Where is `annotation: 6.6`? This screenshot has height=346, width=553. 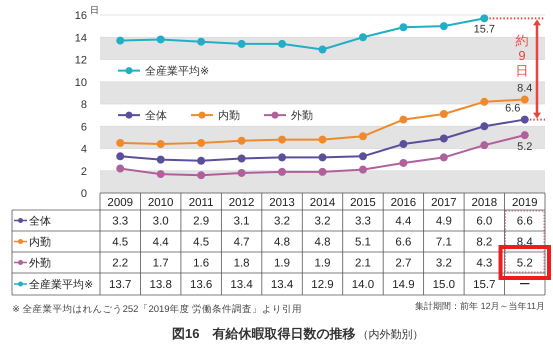
annotation: 6.6 is located at coordinates (512, 108).